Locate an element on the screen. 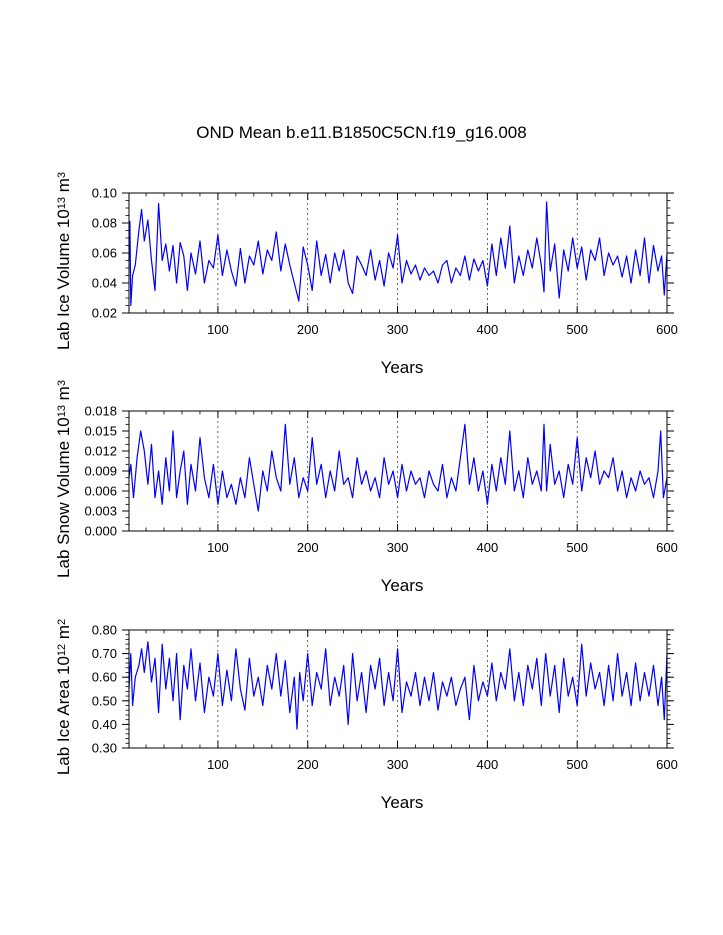  y-tick-label: 0.80 is located at coordinates (104, 630).